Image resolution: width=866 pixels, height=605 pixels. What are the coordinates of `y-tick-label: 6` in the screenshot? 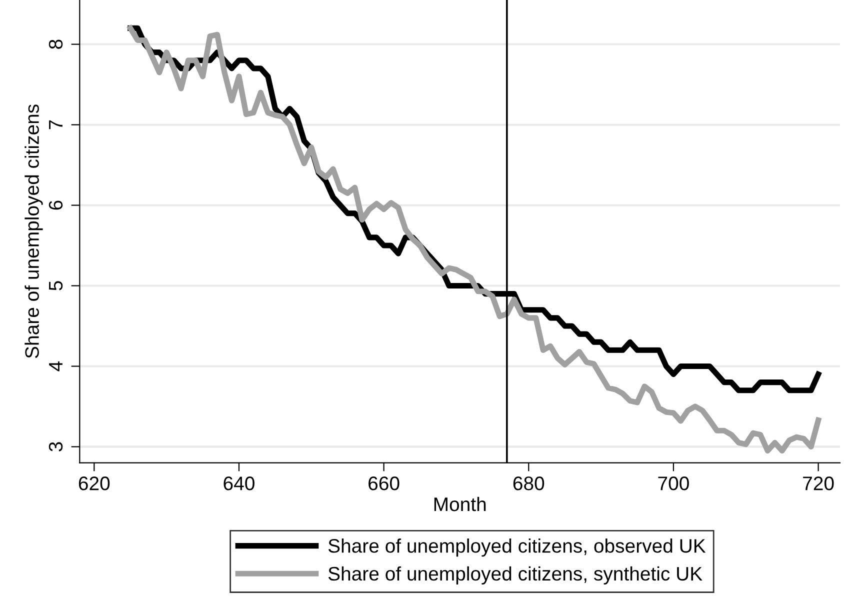 It's located at (55, 205).